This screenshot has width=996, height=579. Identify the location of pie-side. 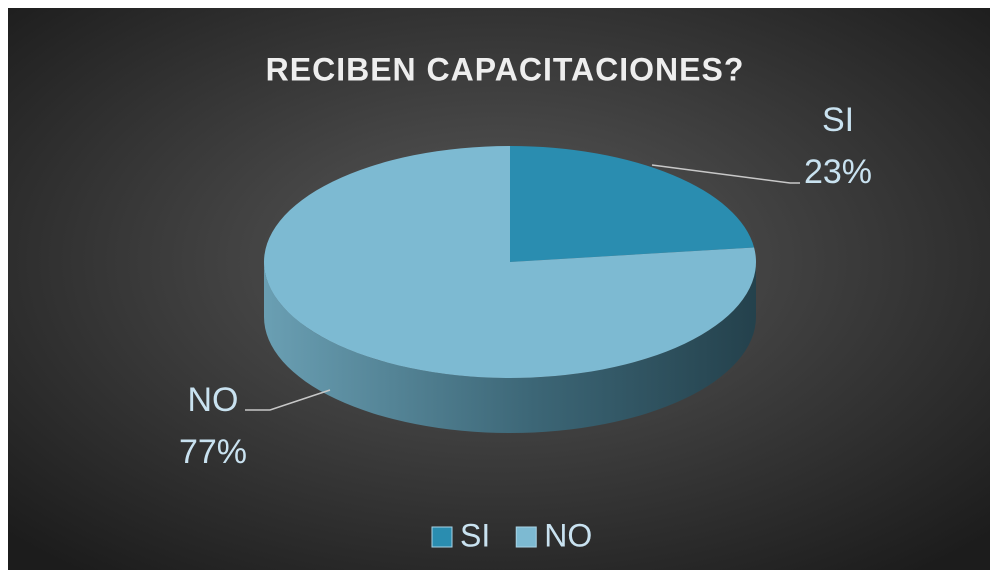
(510, 347).